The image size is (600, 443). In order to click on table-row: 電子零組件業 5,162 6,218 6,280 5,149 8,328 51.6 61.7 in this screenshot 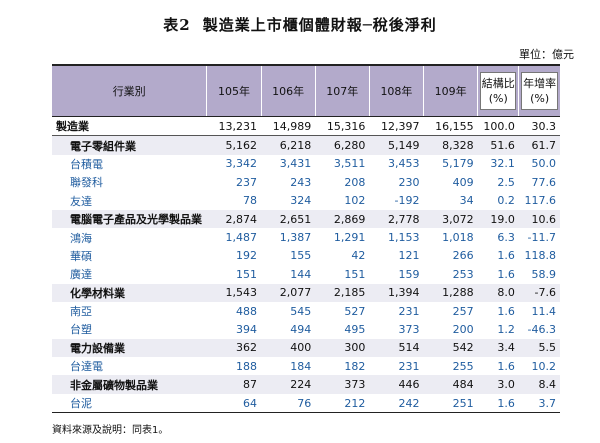, I will do `click(306, 145)`.